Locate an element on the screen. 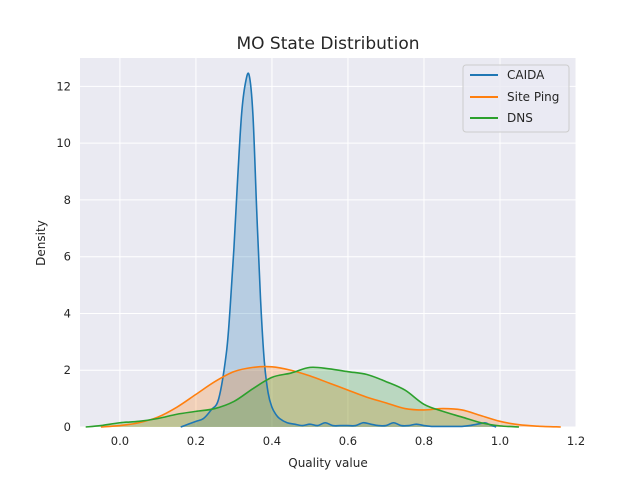  x-tick-label: 0.6 is located at coordinates (348, 441).